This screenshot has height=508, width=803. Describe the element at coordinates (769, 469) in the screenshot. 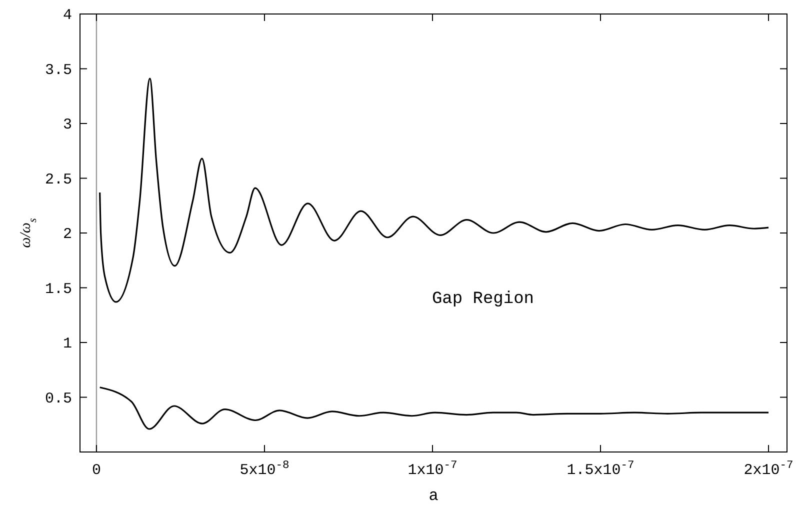

I see `x-tick-label: 2x10$^{-7}$` at that location.